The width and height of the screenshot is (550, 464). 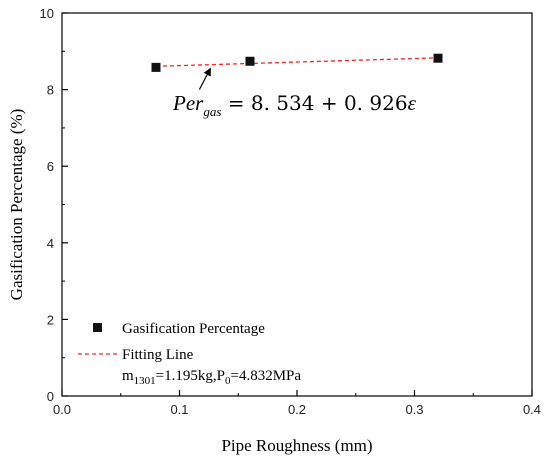 What do you see at coordinates (50, 243) in the screenshot?
I see `y-tick-label: 4` at bounding box center [50, 243].